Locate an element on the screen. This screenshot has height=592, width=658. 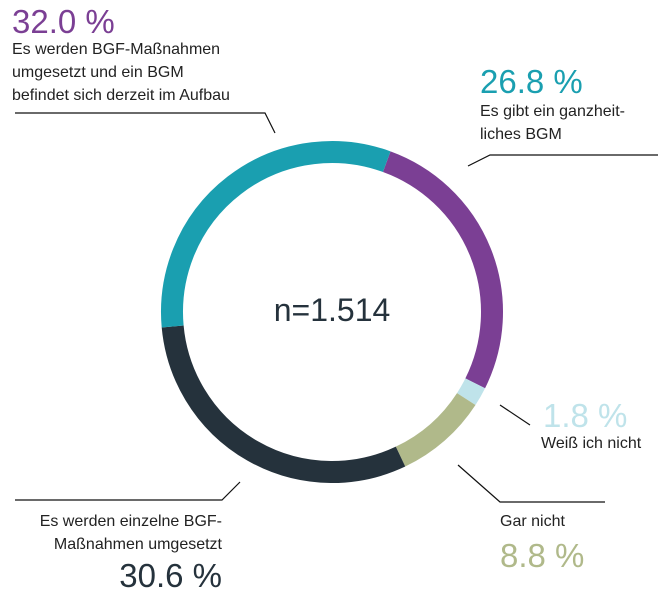
category-label: Es gibt ein ganzheit- liches BGM is located at coordinates (552, 123).